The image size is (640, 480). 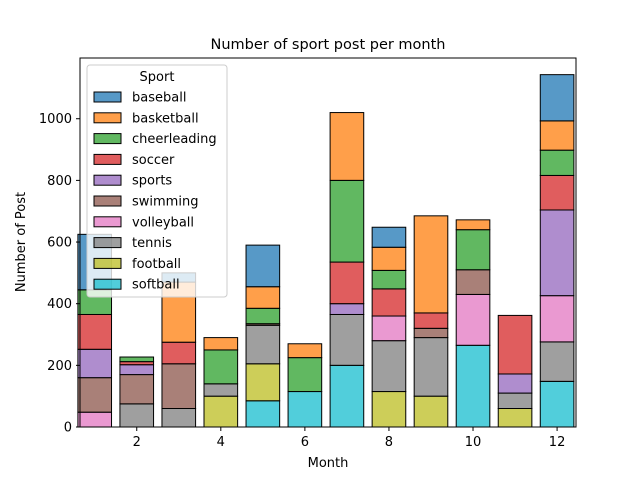 I want to click on x-axis-label: Month, so click(x=328, y=463).